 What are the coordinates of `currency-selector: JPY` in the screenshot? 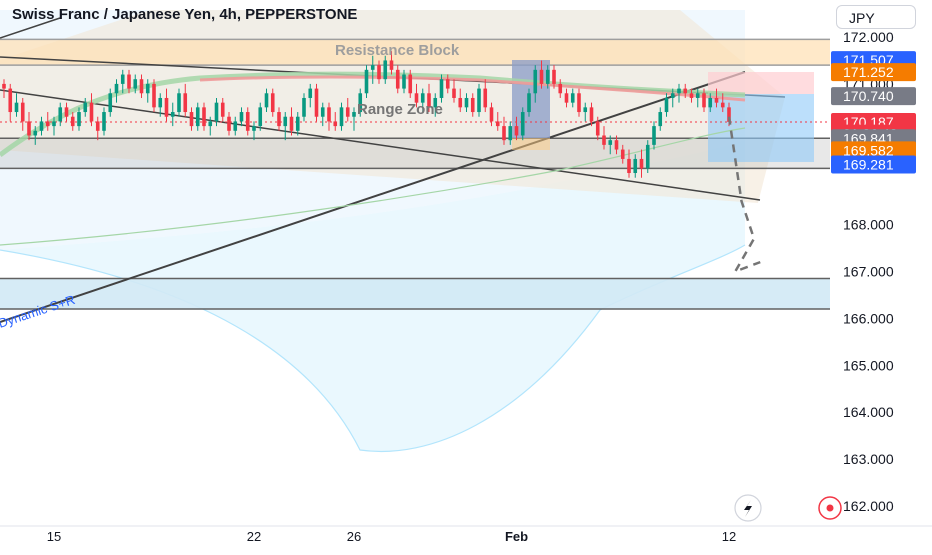 It's located at (876, 17).